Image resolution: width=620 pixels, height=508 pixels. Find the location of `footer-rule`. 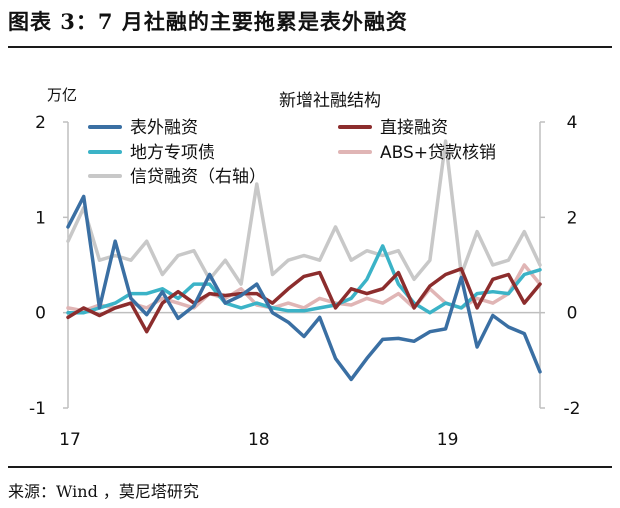

footer-rule is located at coordinates (310, 467).